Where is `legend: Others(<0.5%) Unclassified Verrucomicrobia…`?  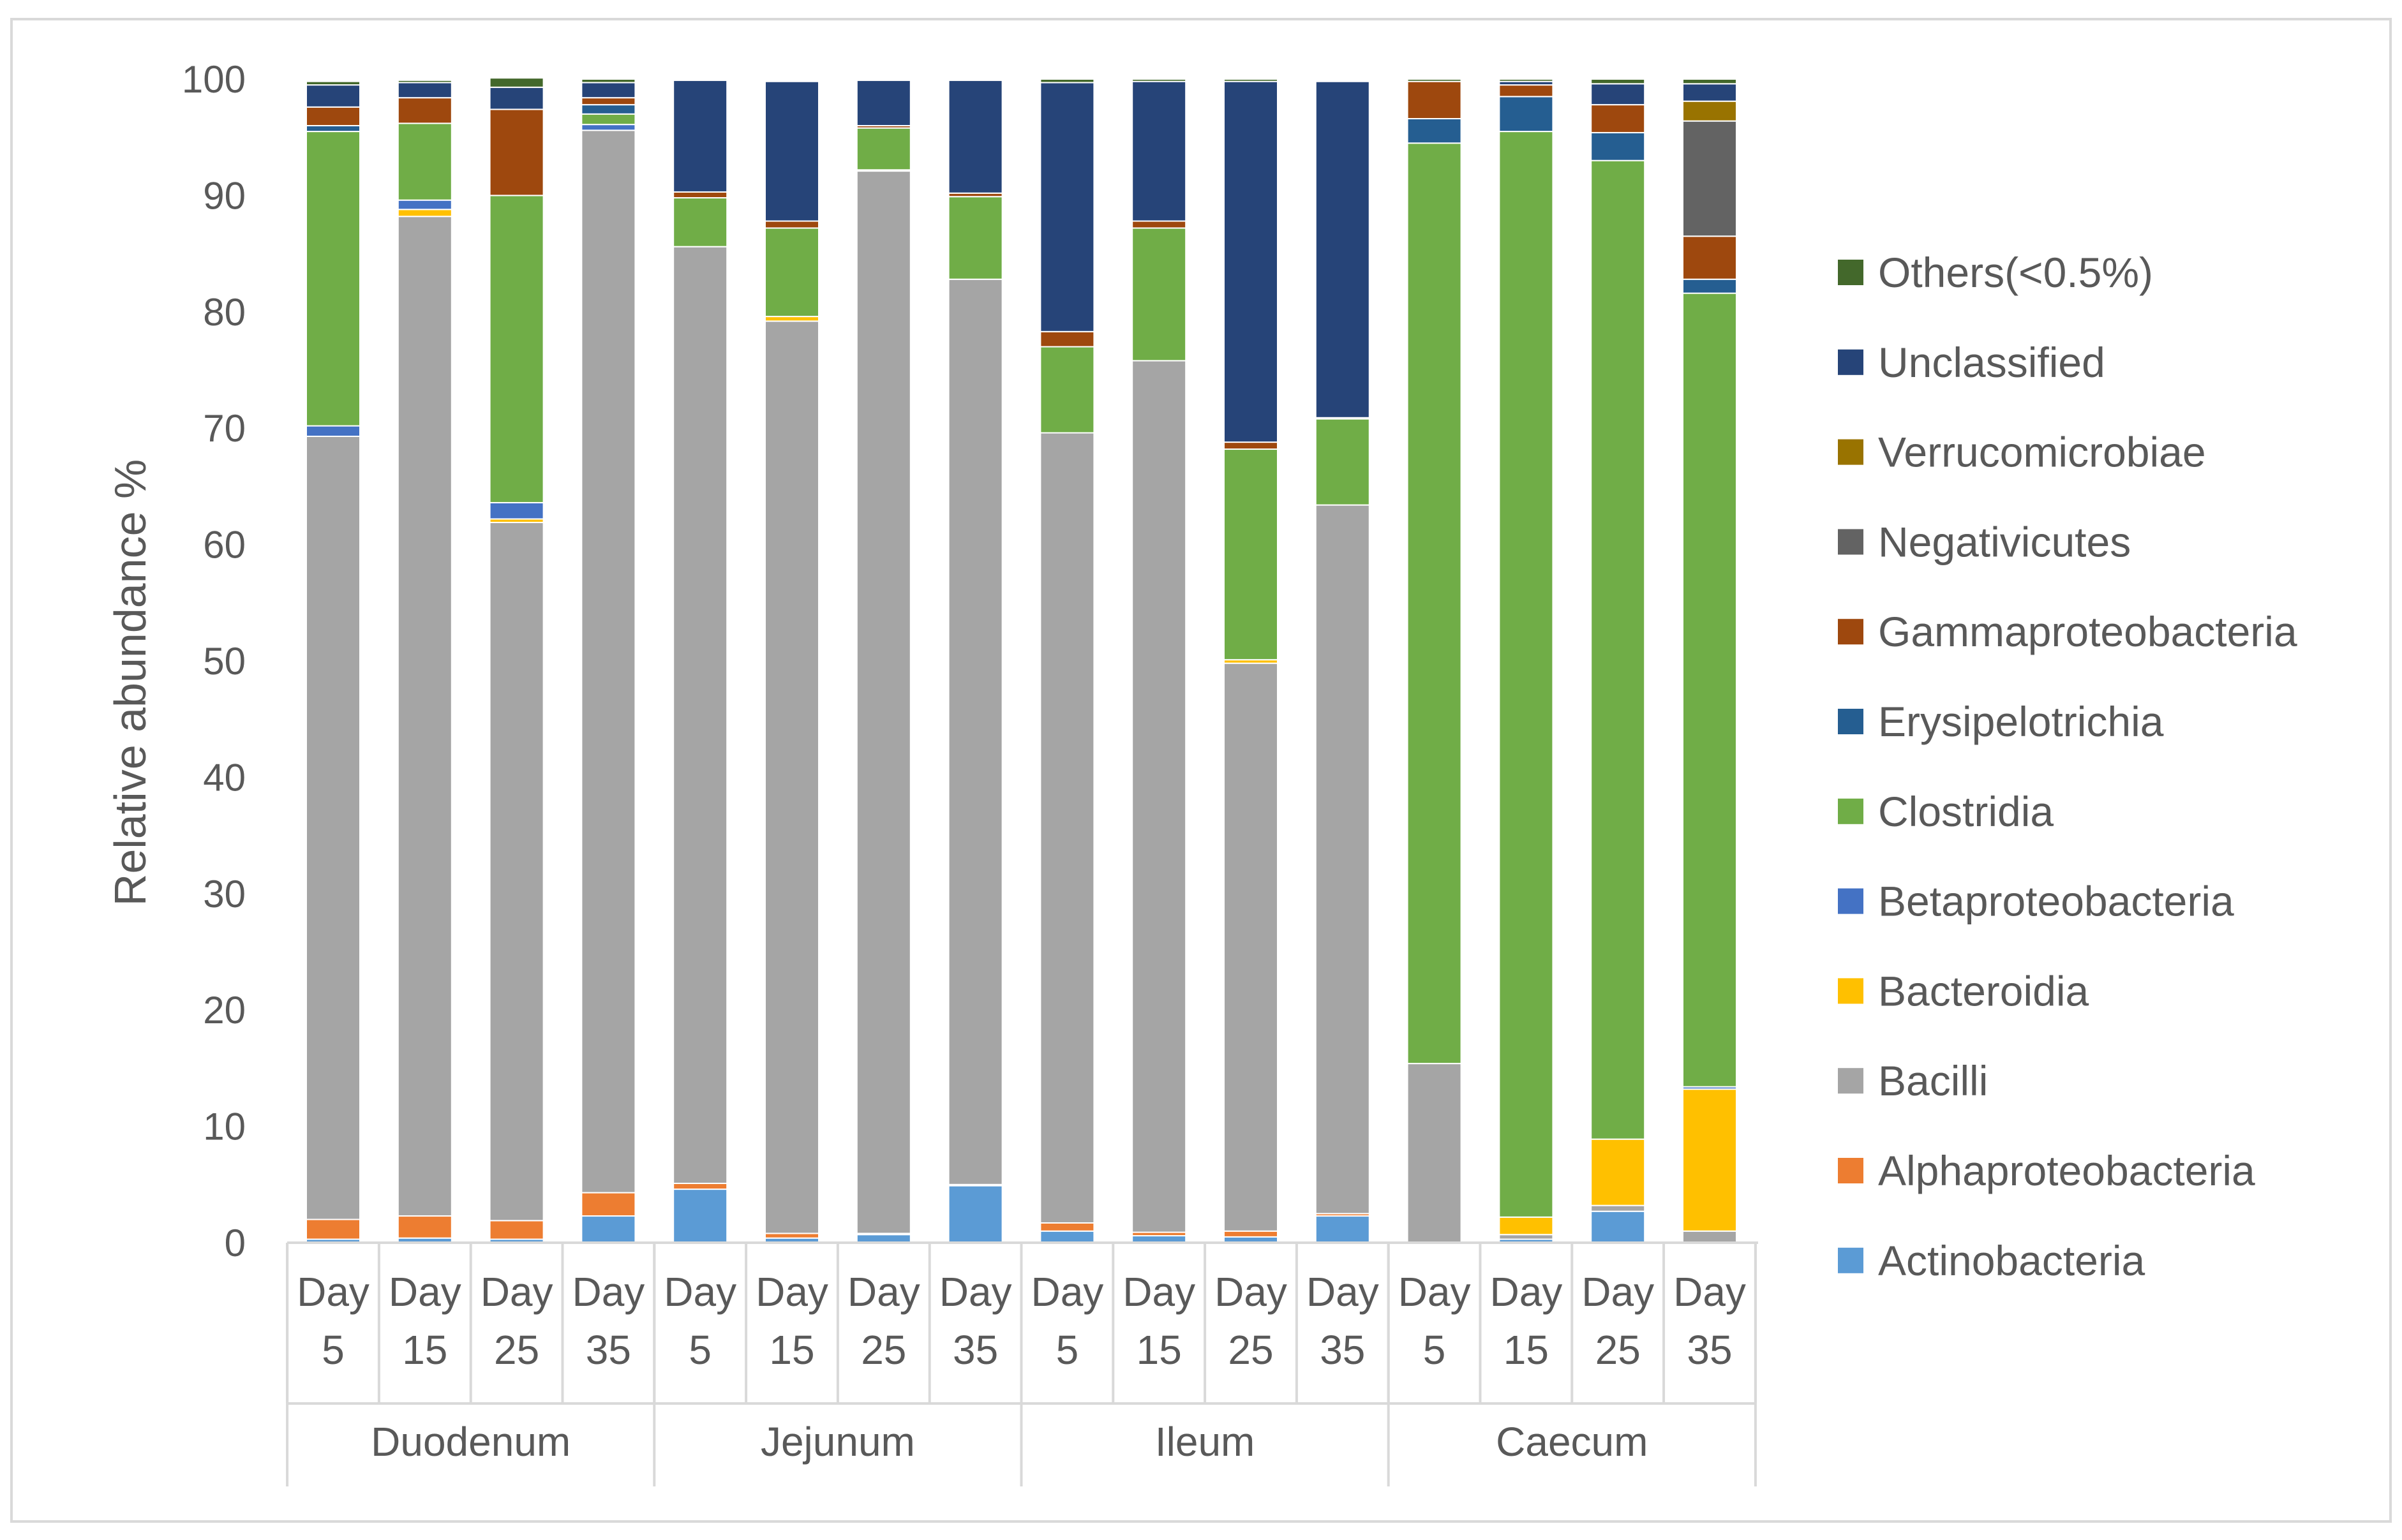 legend: Others(<0.5%) Unclassified Verrucomicrobia… is located at coordinates (2067, 766).